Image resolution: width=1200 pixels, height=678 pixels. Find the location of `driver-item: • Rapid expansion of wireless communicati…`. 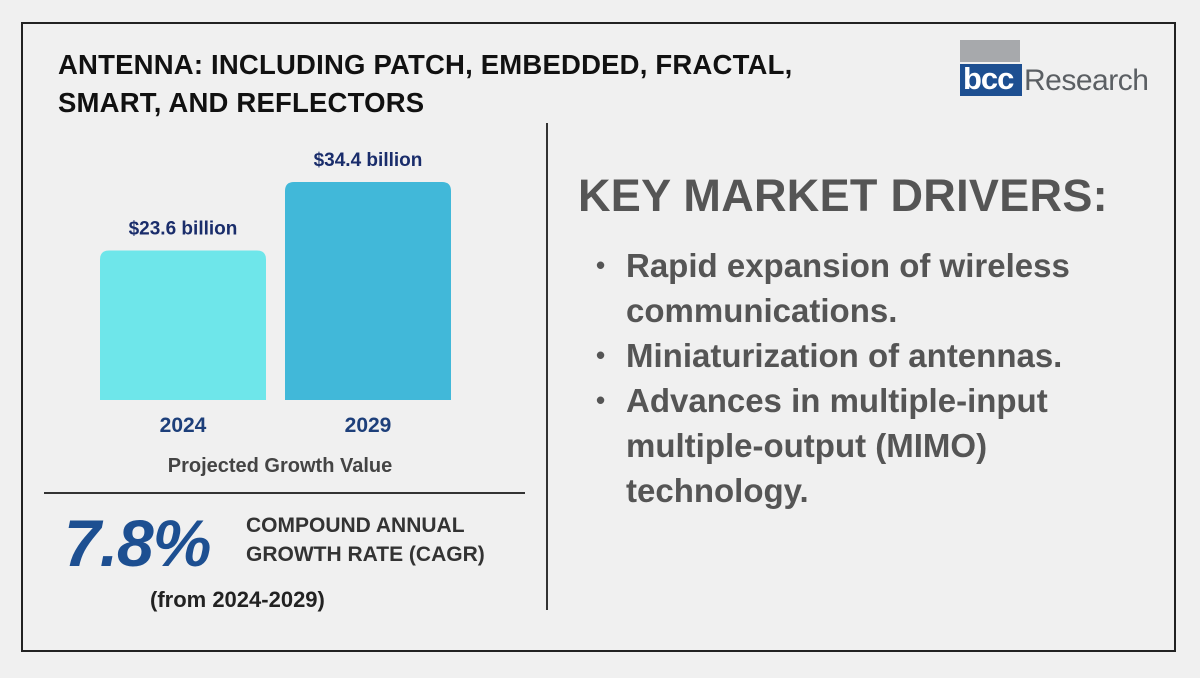

driver-item: • Rapid expansion of wireless communicati… is located at coordinates (876, 288).